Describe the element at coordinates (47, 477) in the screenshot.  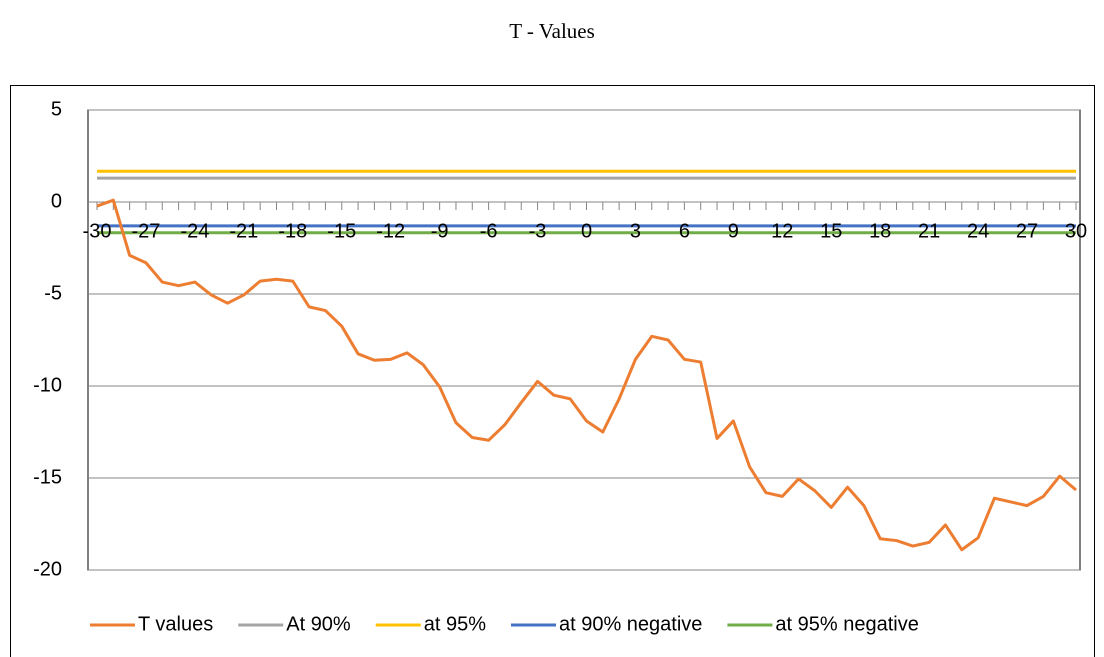
I see `y-tick-label: -15` at that location.